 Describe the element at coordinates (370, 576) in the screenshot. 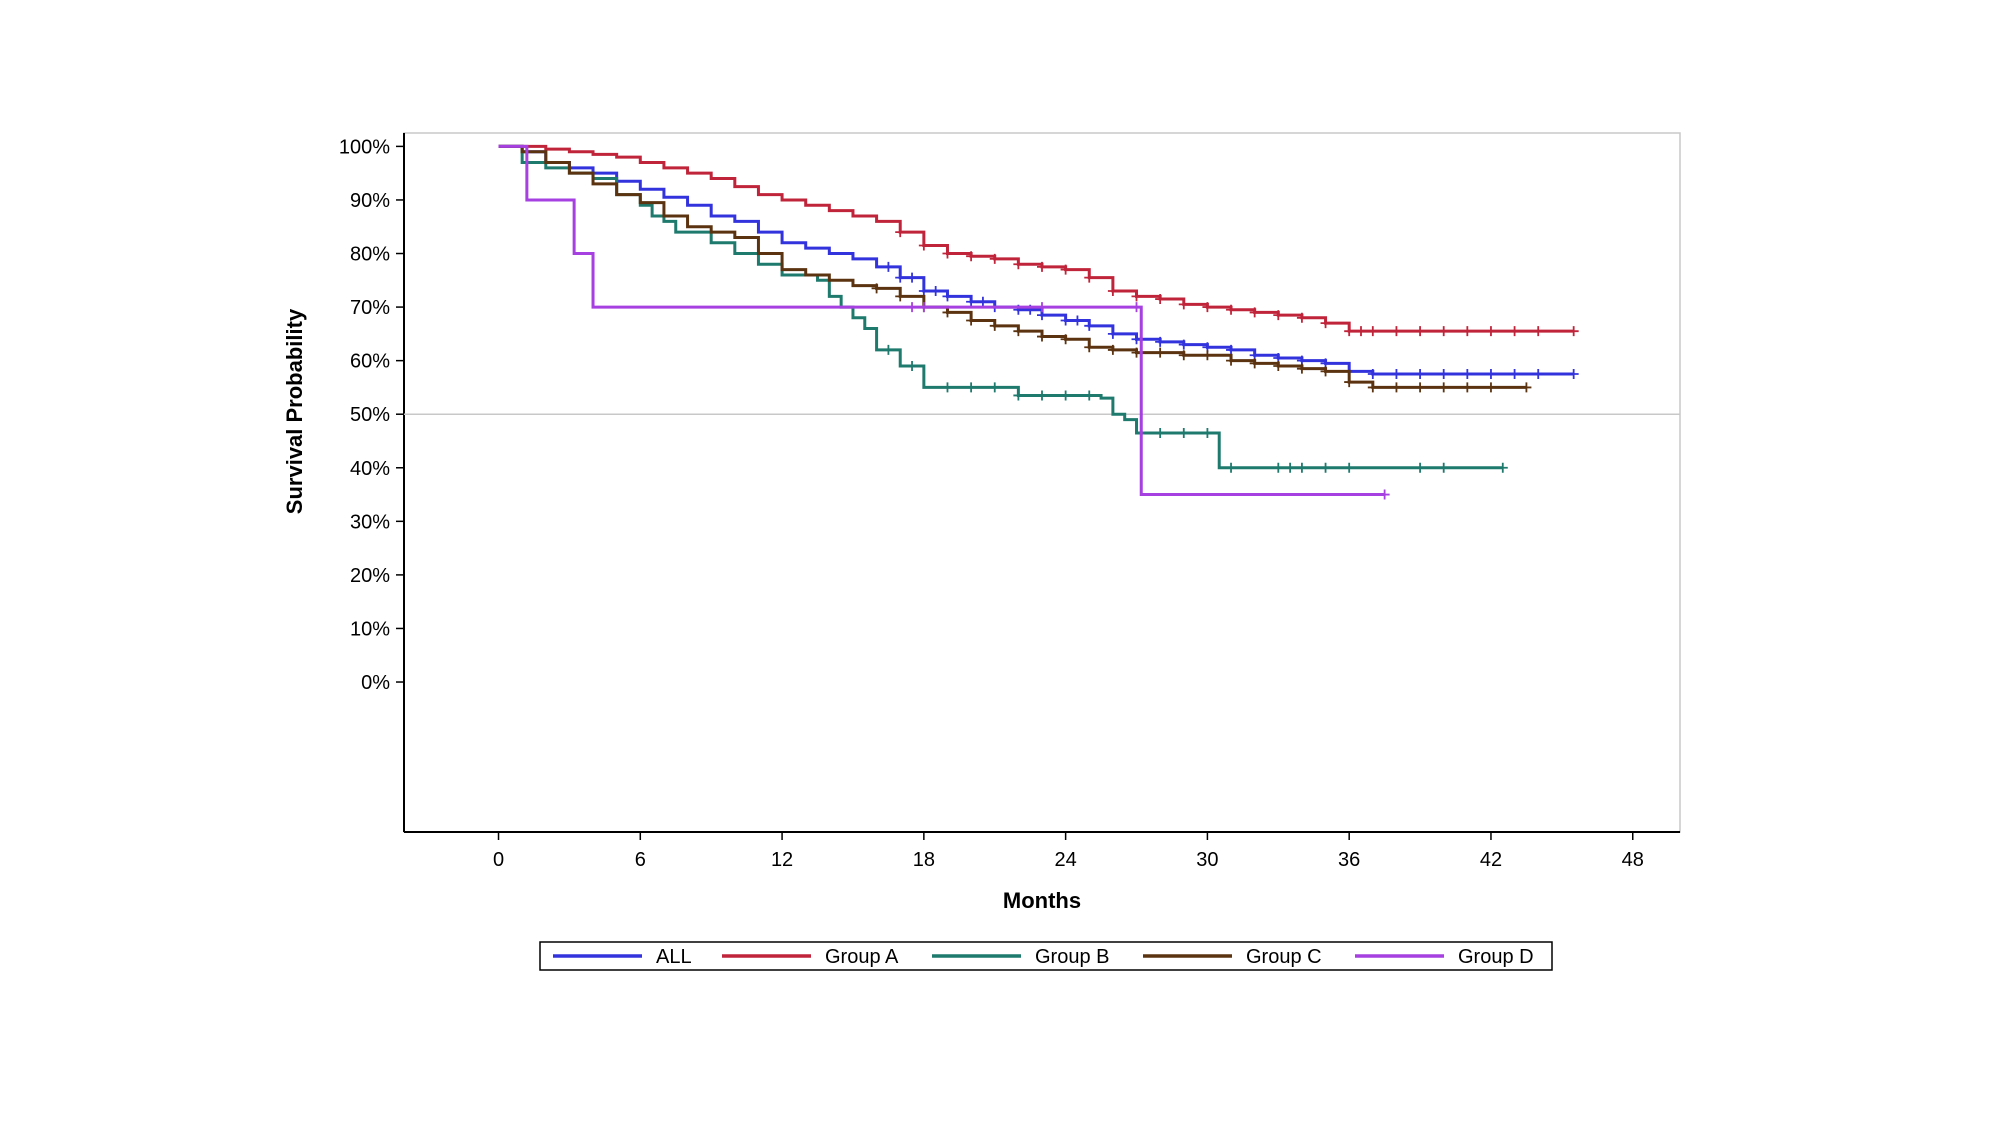

I see `y-tick-label: 20%` at that location.